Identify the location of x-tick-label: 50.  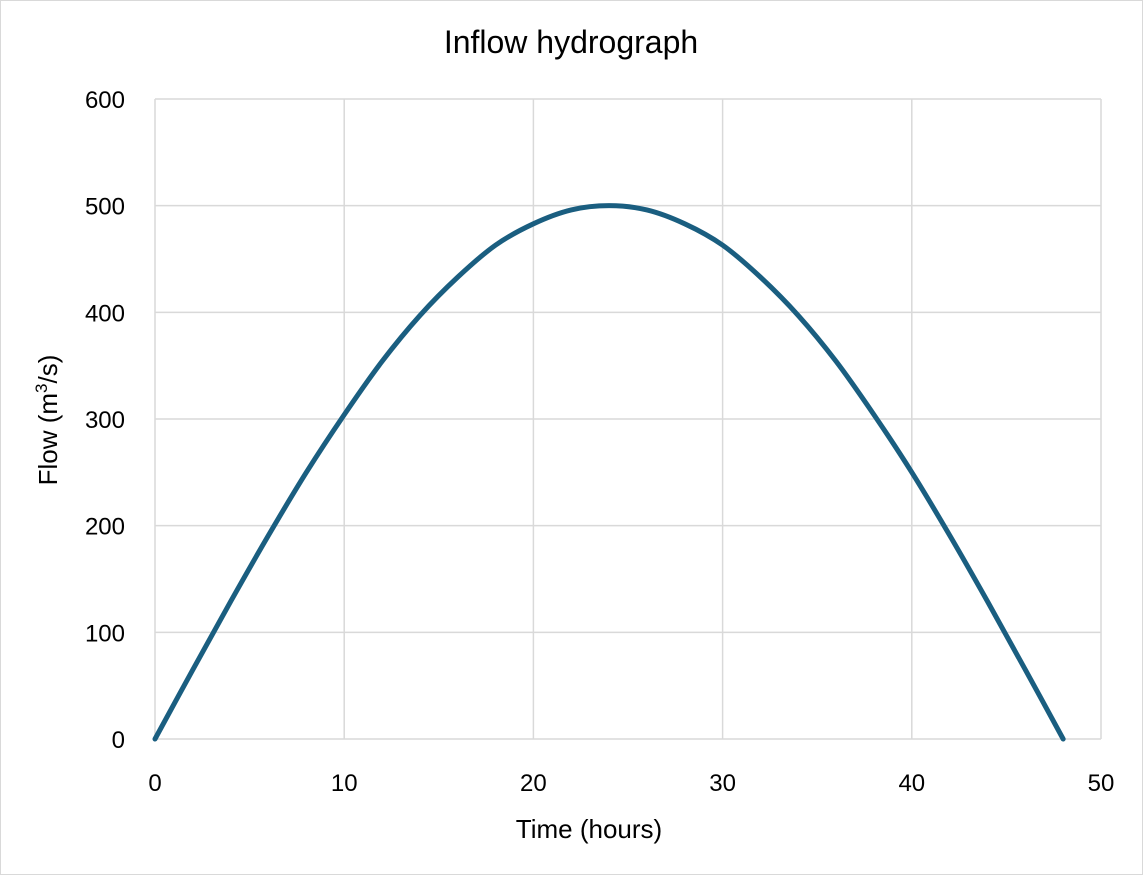
(1101, 783).